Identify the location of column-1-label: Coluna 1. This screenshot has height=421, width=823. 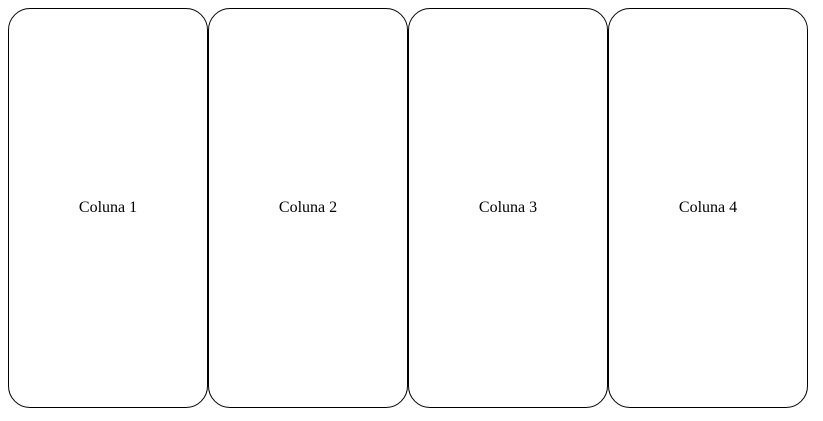
(108, 207).